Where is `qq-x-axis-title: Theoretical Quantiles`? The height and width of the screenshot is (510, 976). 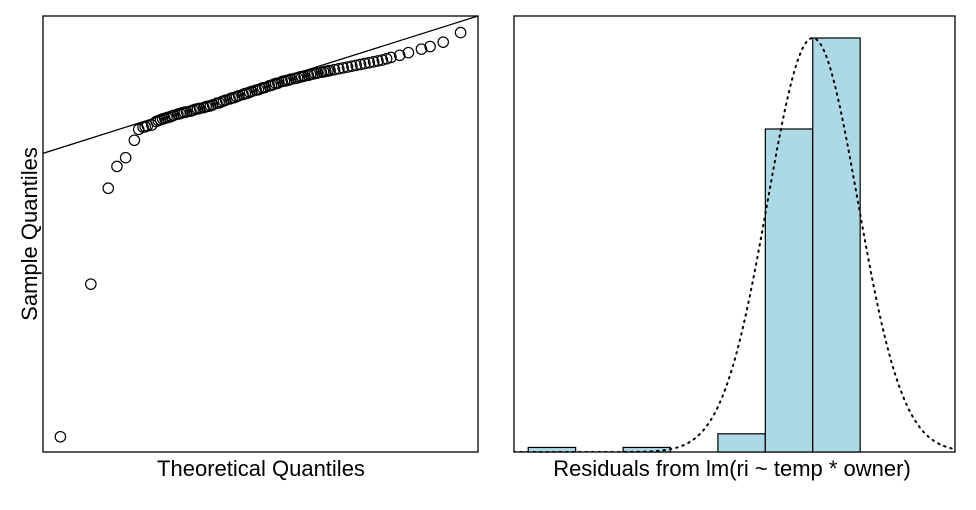
qq-x-axis-title: Theoretical Quantiles is located at coordinates (261, 468).